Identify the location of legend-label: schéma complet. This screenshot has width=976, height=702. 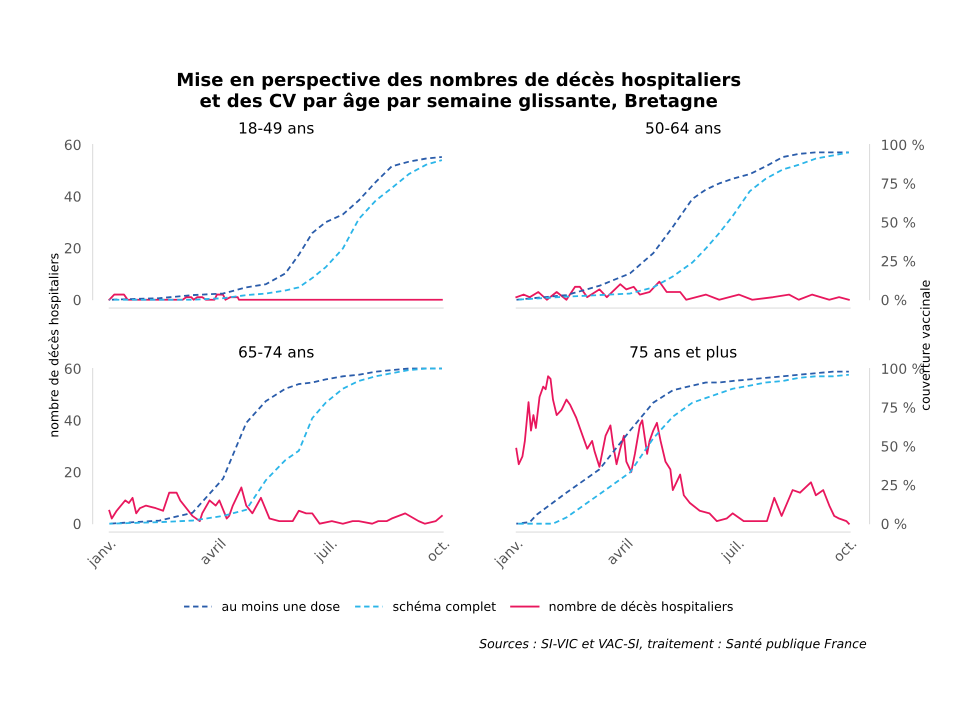
(444, 607).